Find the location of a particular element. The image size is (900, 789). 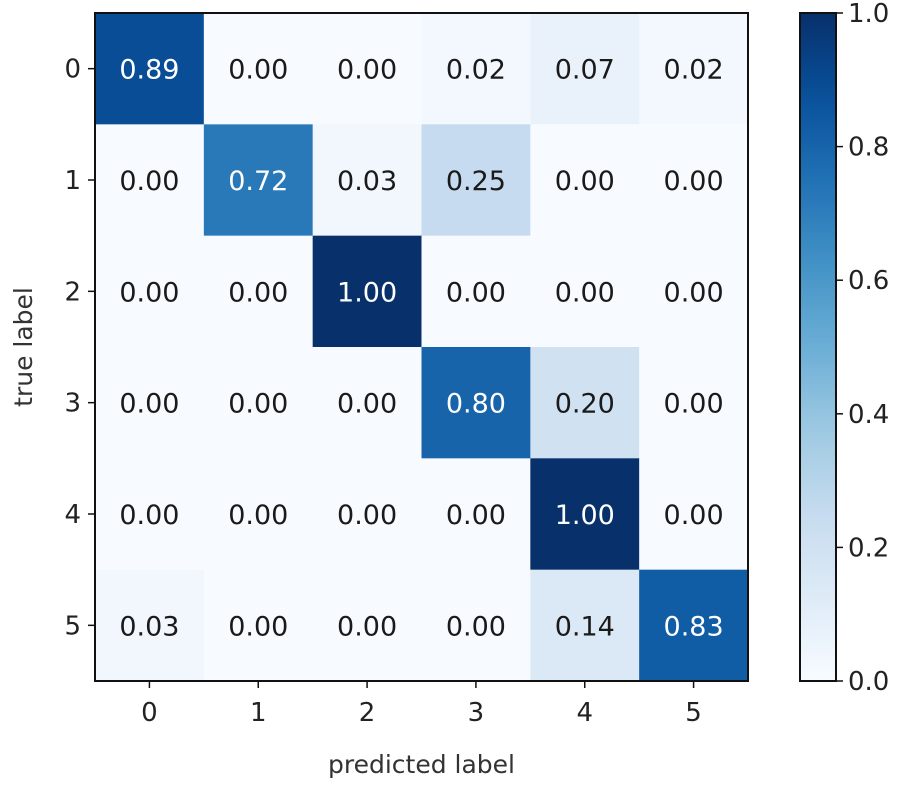

cell-value-label-5-5: 0.83 is located at coordinates (694, 626).